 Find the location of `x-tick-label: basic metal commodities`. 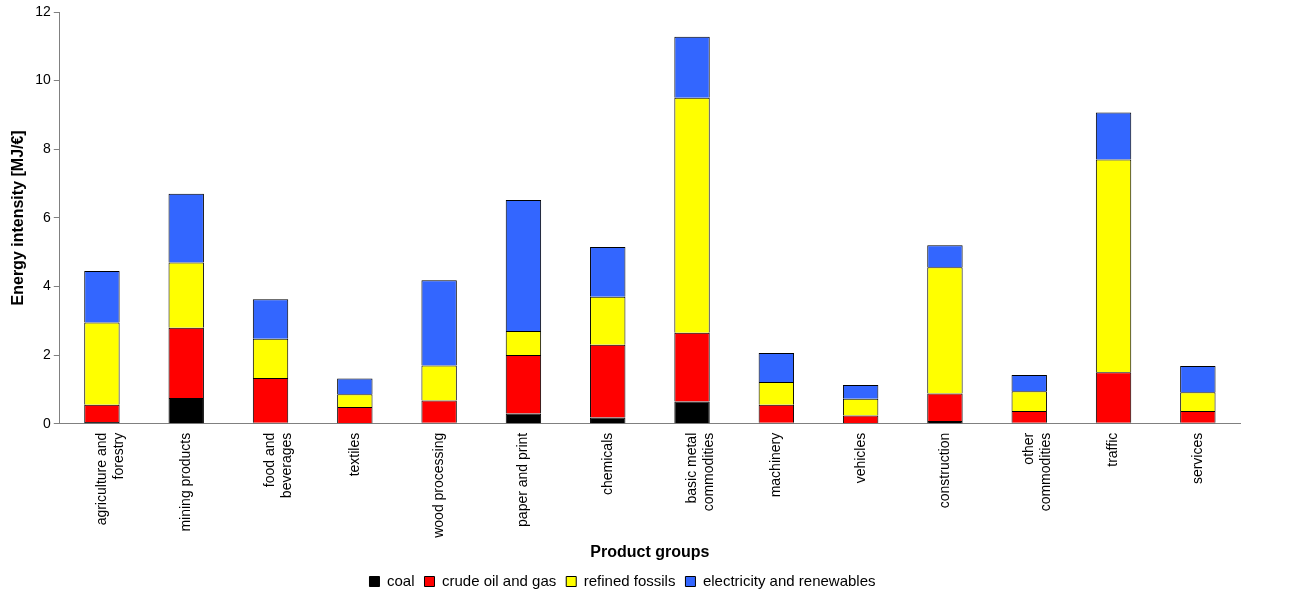

x-tick-label: basic metal commodities is located at coordinates (699, 472).